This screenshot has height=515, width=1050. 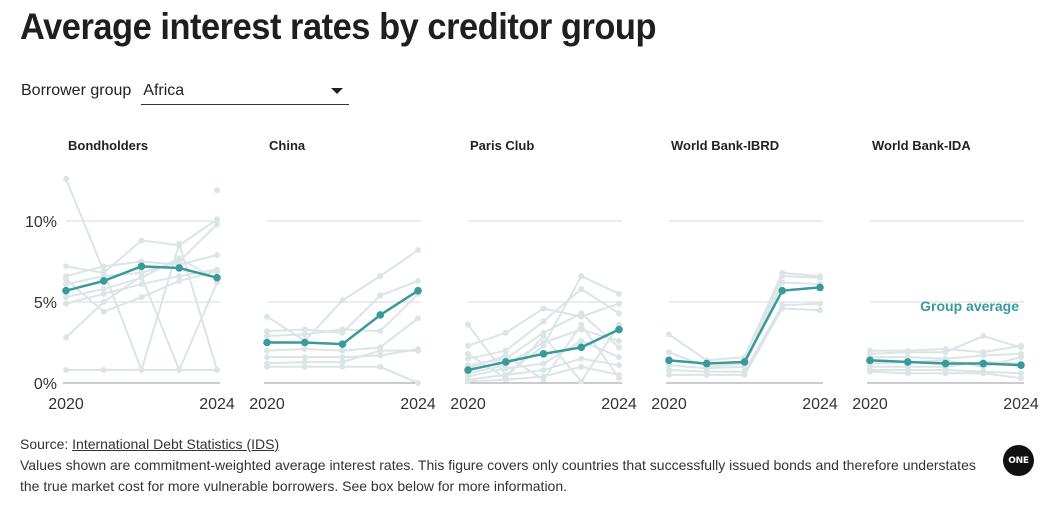 What do you see at coordinates (41, 222) in the screenshot?
I see `y-tick-label: 10%` at bounding box center [41, 222].